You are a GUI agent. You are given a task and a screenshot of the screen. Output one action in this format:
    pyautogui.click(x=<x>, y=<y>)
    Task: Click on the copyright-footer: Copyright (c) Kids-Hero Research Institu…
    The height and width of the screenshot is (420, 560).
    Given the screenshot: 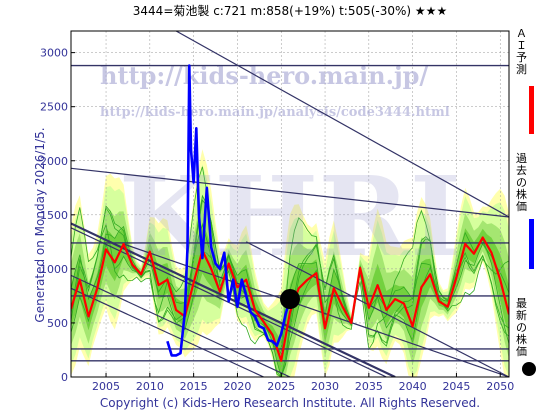 What is the action you would take?
    pyautogui.click(x=290, y=403)
    